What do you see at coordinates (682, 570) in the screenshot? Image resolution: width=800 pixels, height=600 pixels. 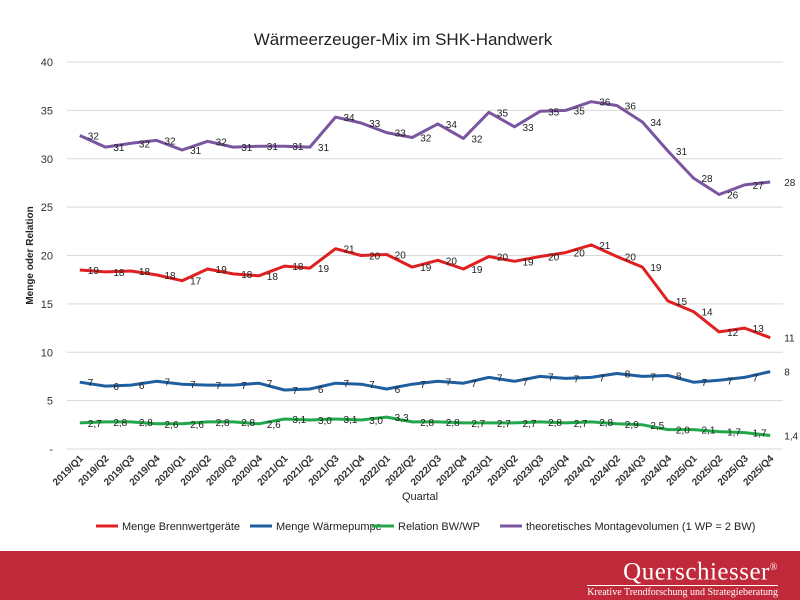 I see `brand-name: Querschiesser®` at bounding box center [682, 570].